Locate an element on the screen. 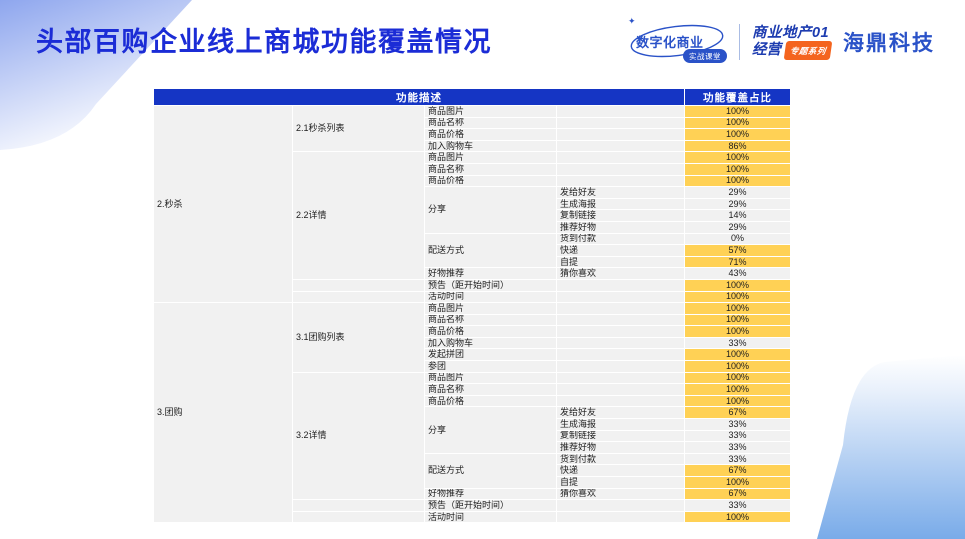 The width and height of the screenshot is (965, 539). company-logo: 海鼎科技 is located at coordinates (889, 43).